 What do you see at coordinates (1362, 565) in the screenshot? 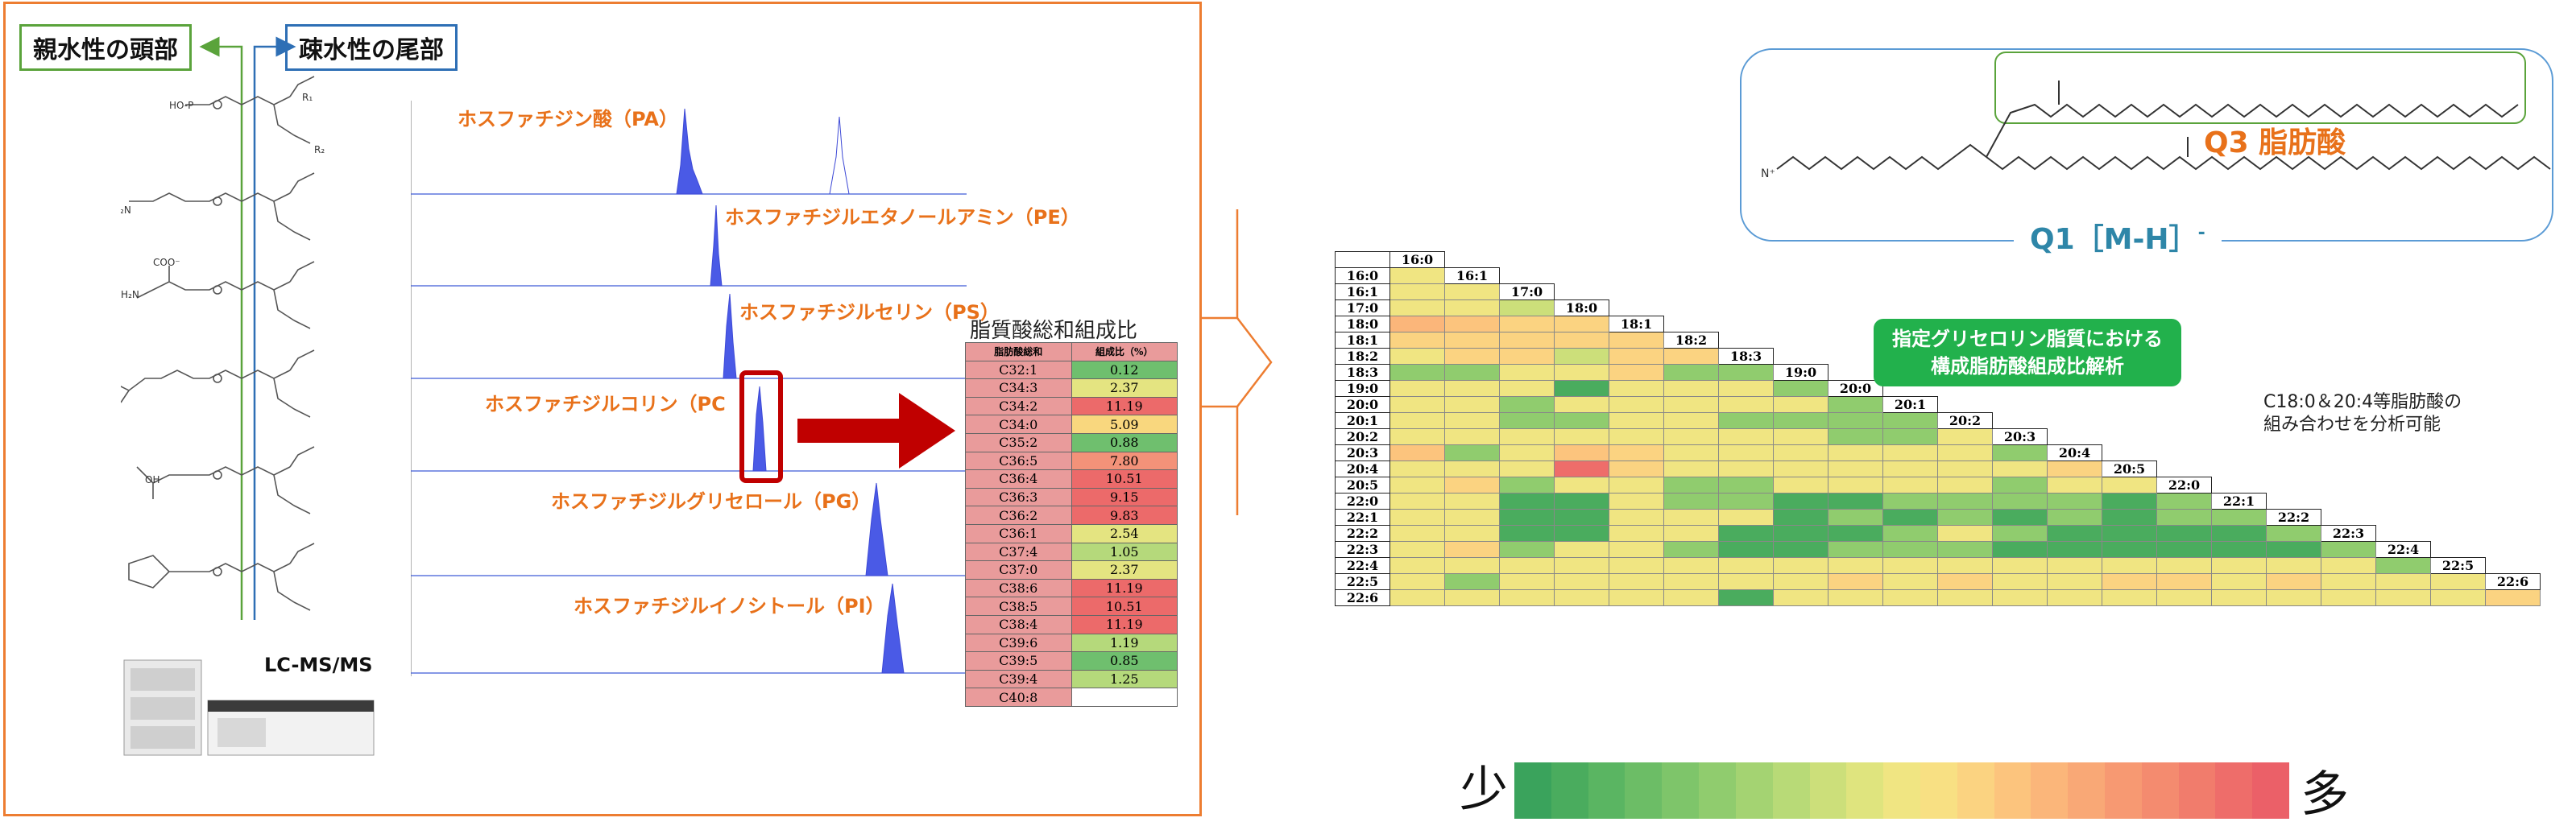
I see `heatmap-row-label: 22:4` at bounding box center [1362, 565].